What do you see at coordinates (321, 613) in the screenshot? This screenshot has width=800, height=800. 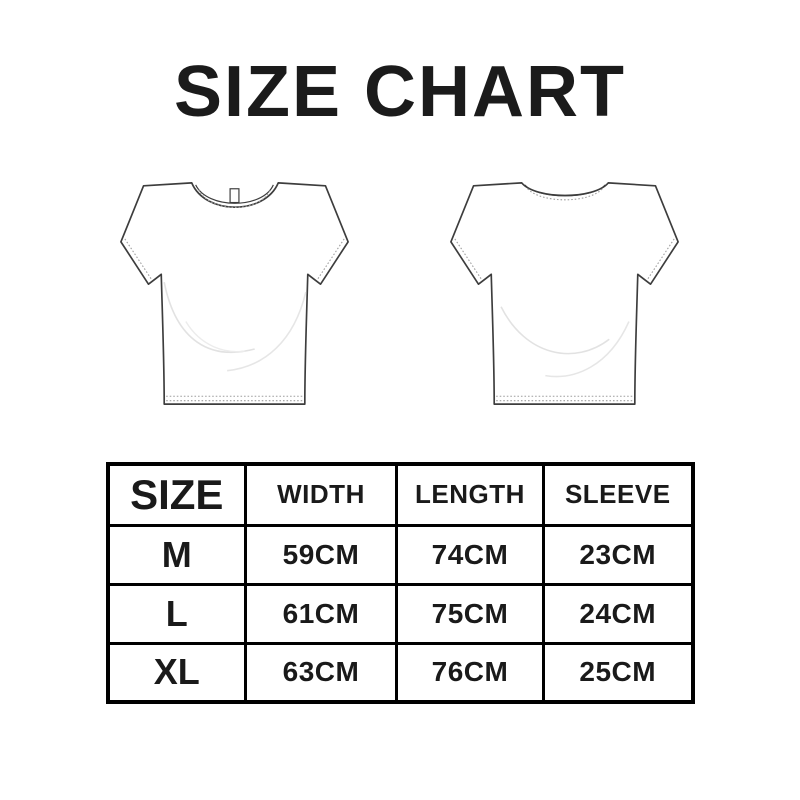 I see `cell-l-width: 61CM` at bounding box center [321, 613].